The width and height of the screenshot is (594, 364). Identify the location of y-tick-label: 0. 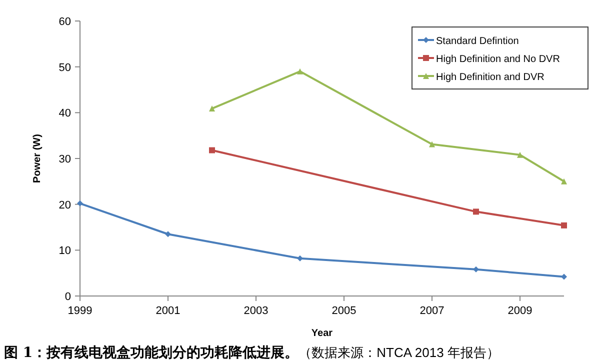
(67, 297).